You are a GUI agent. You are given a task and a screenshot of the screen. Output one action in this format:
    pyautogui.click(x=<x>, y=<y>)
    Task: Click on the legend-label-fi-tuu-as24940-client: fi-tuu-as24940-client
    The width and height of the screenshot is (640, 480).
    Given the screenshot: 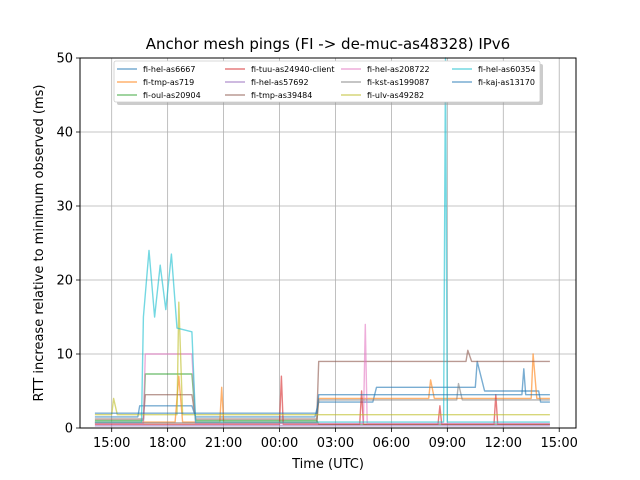 What is the action you would take?
    pyautogui.click(x=292, y=69)
    